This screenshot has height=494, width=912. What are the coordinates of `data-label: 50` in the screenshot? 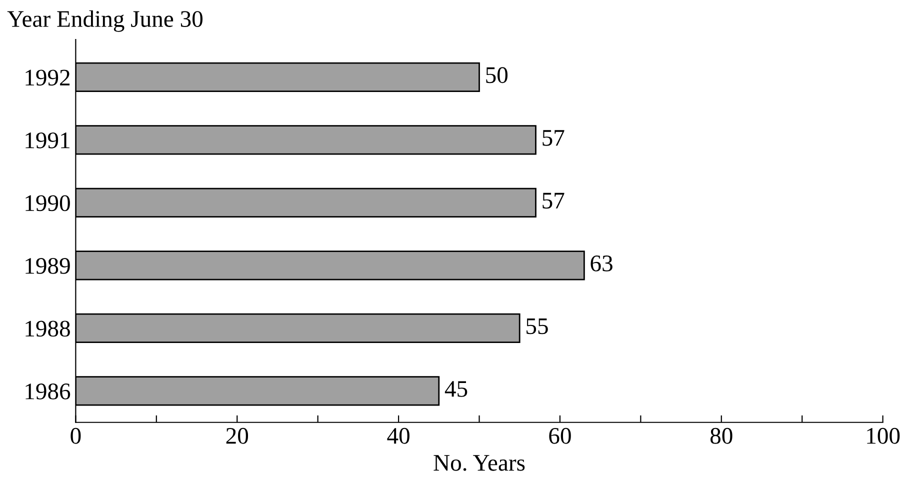 It's located at (497, 75).